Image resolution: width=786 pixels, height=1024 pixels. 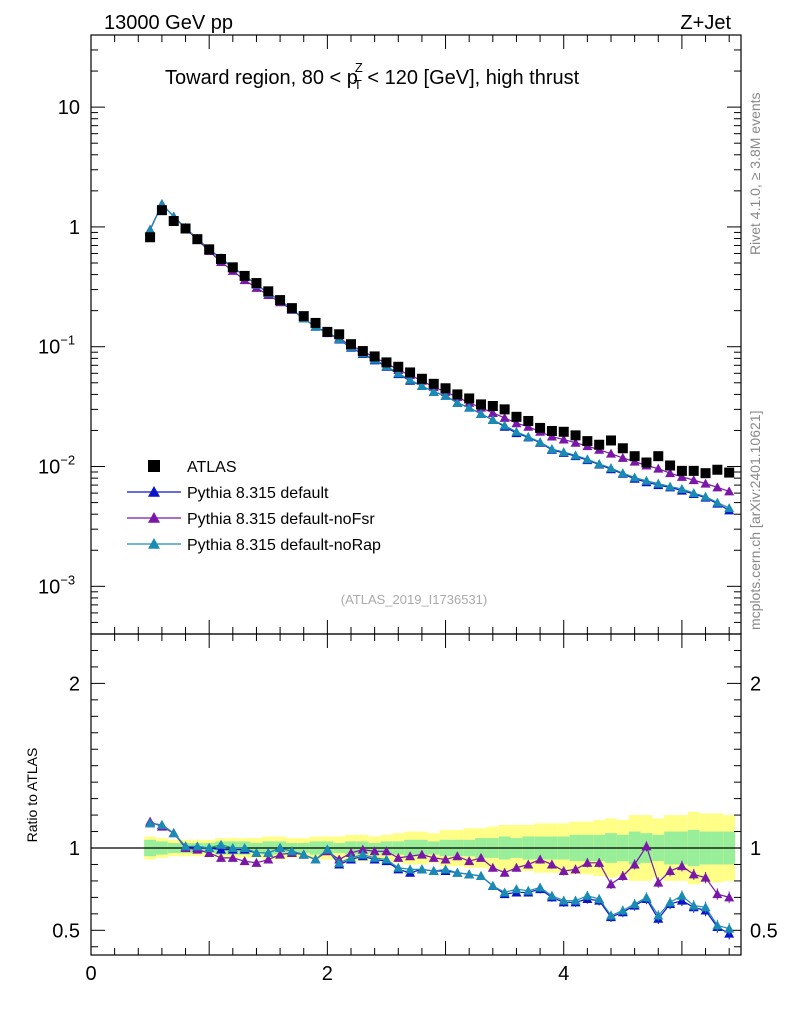 What do you see at coordinates (755, 684) in the screenshot?
I see `ratio-y-tick-label-right: 2` at bounding box center [755, 684].